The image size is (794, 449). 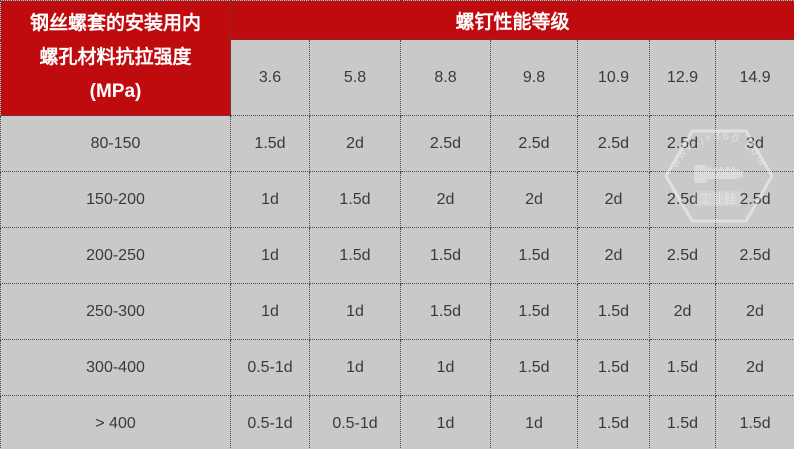 I want to click on row-label: 300-400, so click(x=115, y=367).